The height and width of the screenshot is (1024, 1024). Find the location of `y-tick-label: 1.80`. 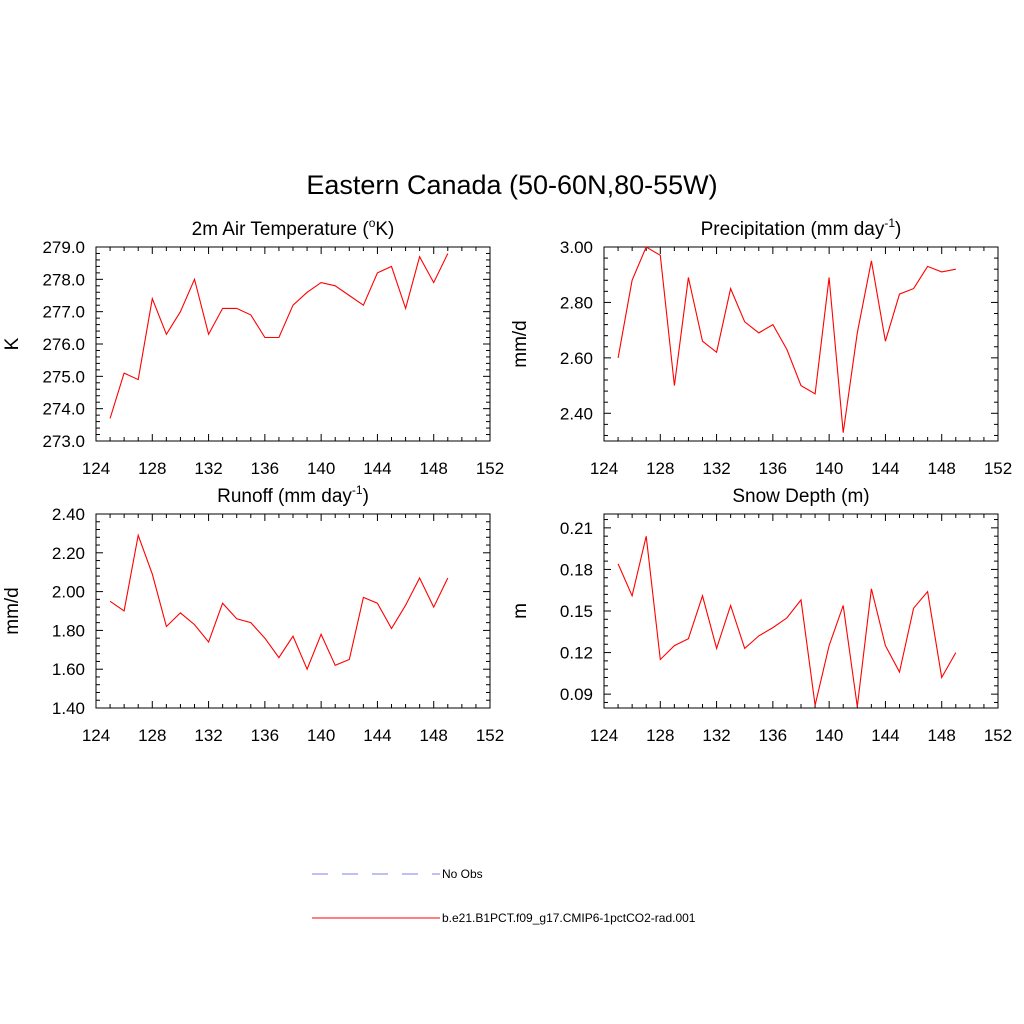

y-tick-label: 1.80 is located at coordinates (68, 630).